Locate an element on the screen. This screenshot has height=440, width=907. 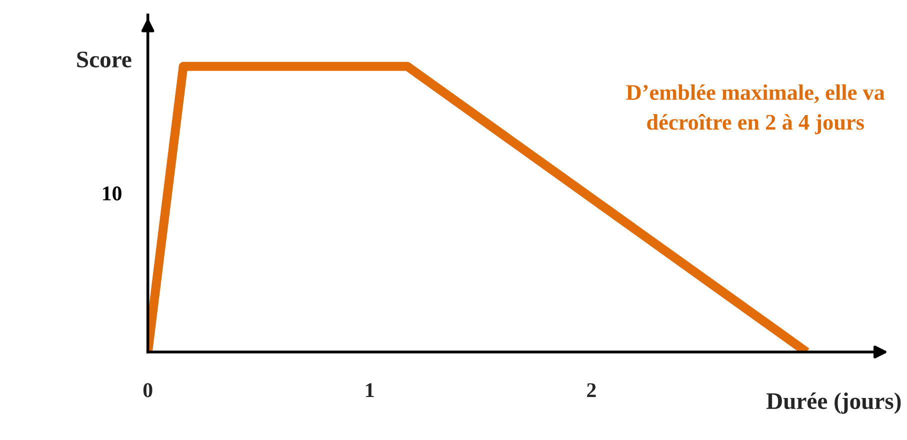
y-axis-title: Score is located at coordinates (104, 60).